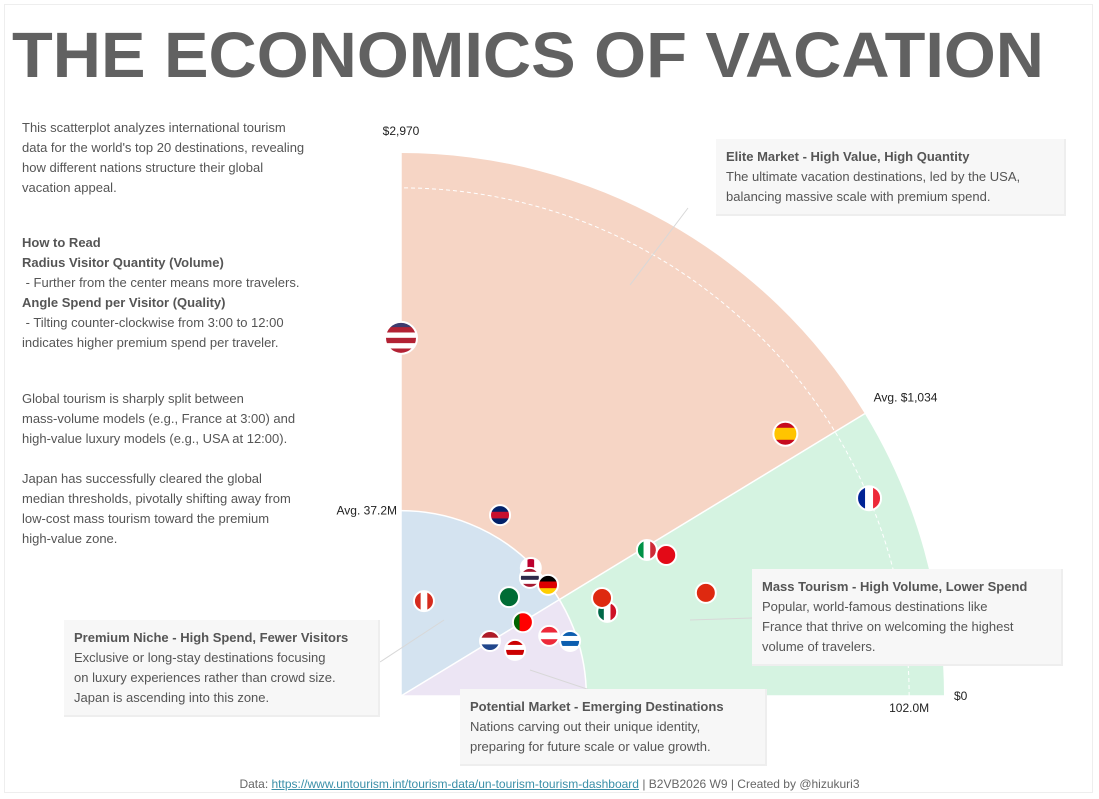 The height and width of the screenshot is (799, 1099). Describe the element at coordinates (254, 784) in the screenshot. I see `footer-text: Data:` at that location.